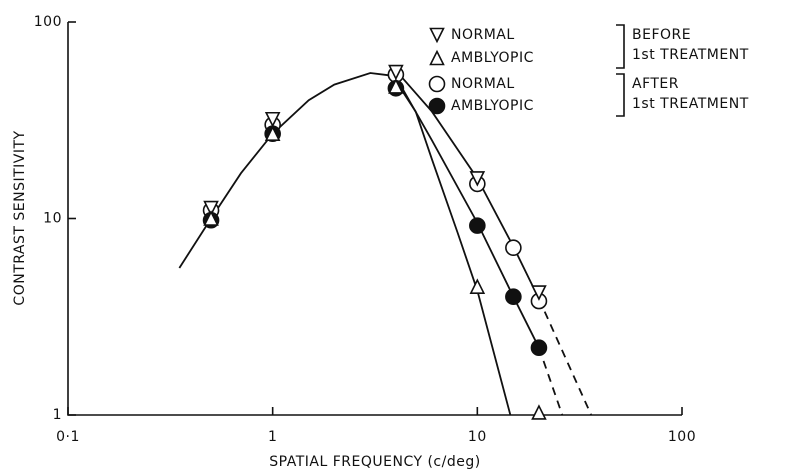 This screenshot has height=470, width=785. What do you see at coordinates (52, 219) in the screenshot?
I see `y-tick-label: 10` at bounding box center [52, 219].